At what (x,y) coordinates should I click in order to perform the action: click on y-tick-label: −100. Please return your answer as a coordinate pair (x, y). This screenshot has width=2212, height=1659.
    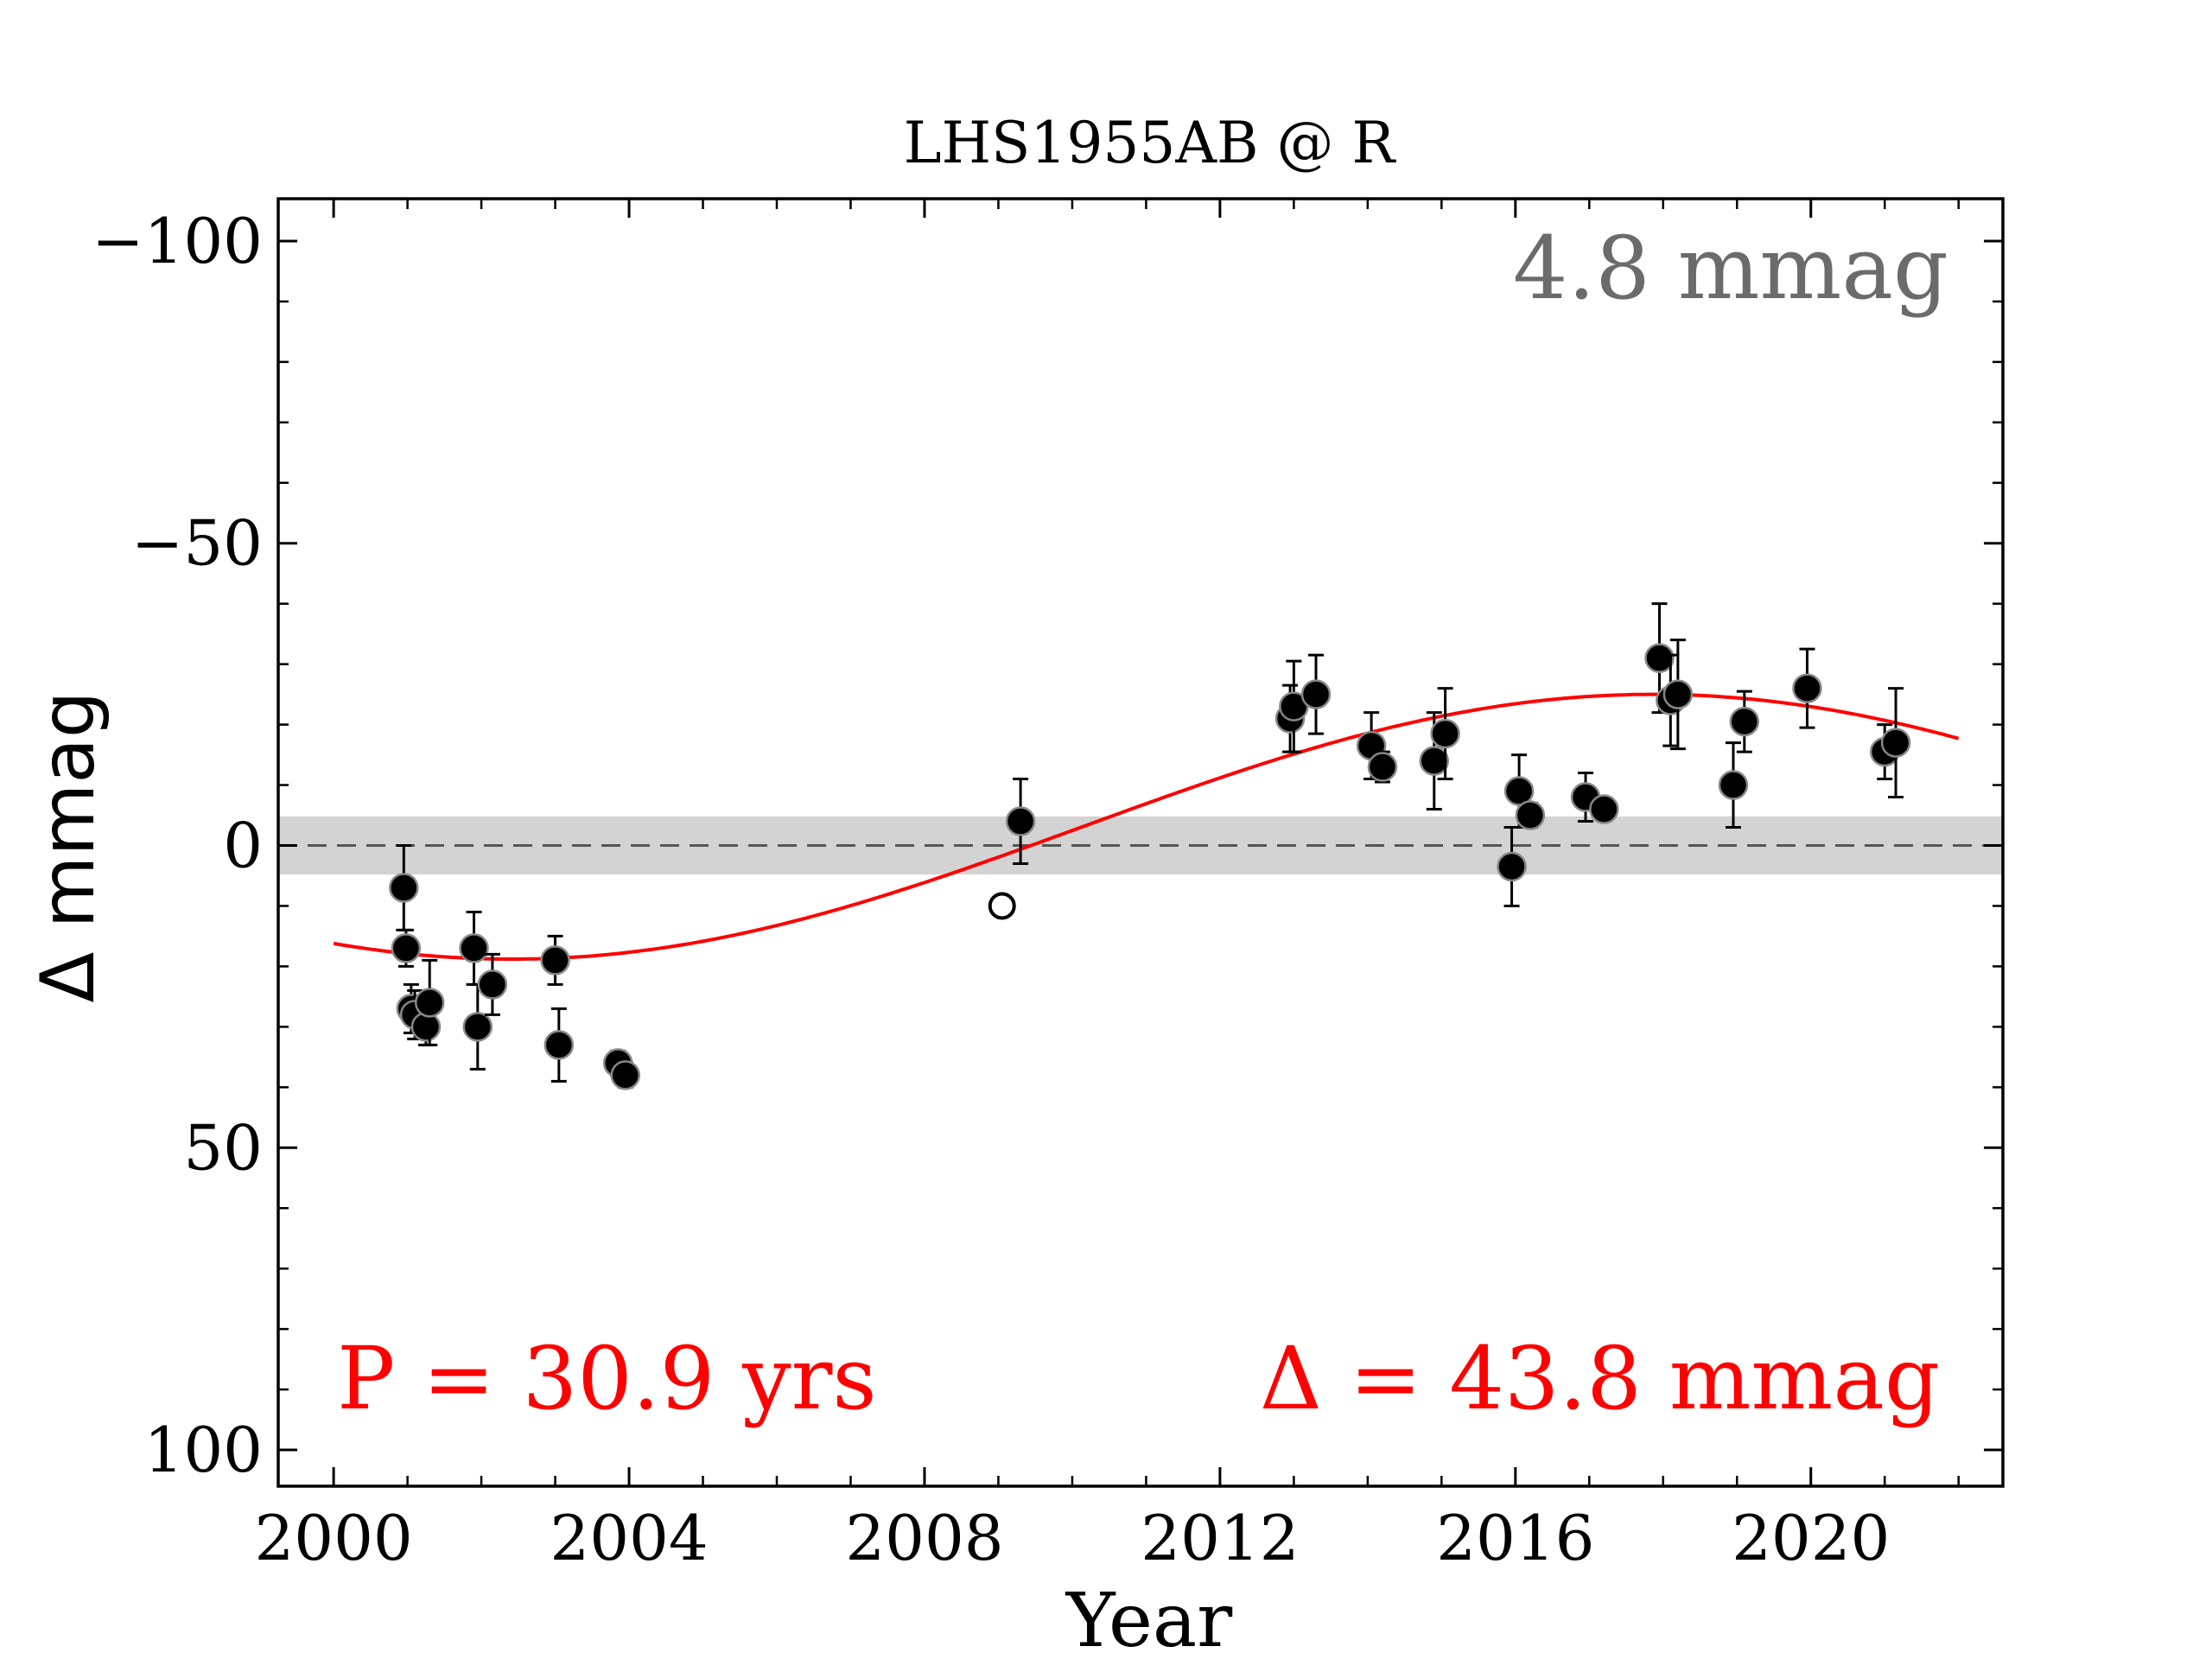
    Looking at the image, I should click on (177, 241).